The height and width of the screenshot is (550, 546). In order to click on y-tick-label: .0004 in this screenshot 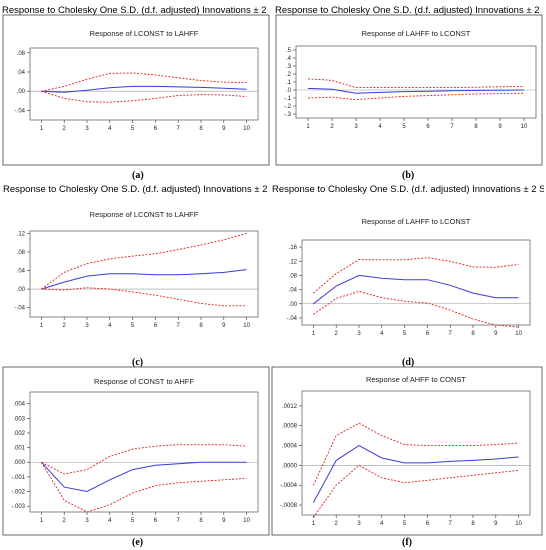, I will do `click(290, 447)`.